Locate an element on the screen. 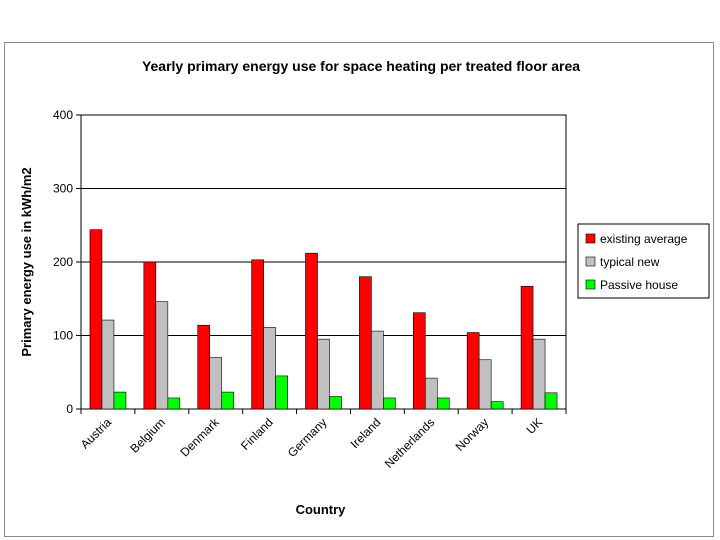  x-tick-label: UK is located at coordinates (534, 426).